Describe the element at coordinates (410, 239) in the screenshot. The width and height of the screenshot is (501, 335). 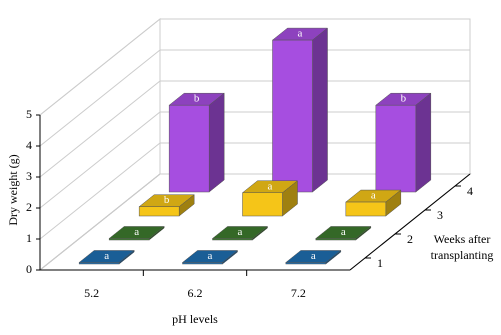
I see `z-tick-label: 2` at that location.